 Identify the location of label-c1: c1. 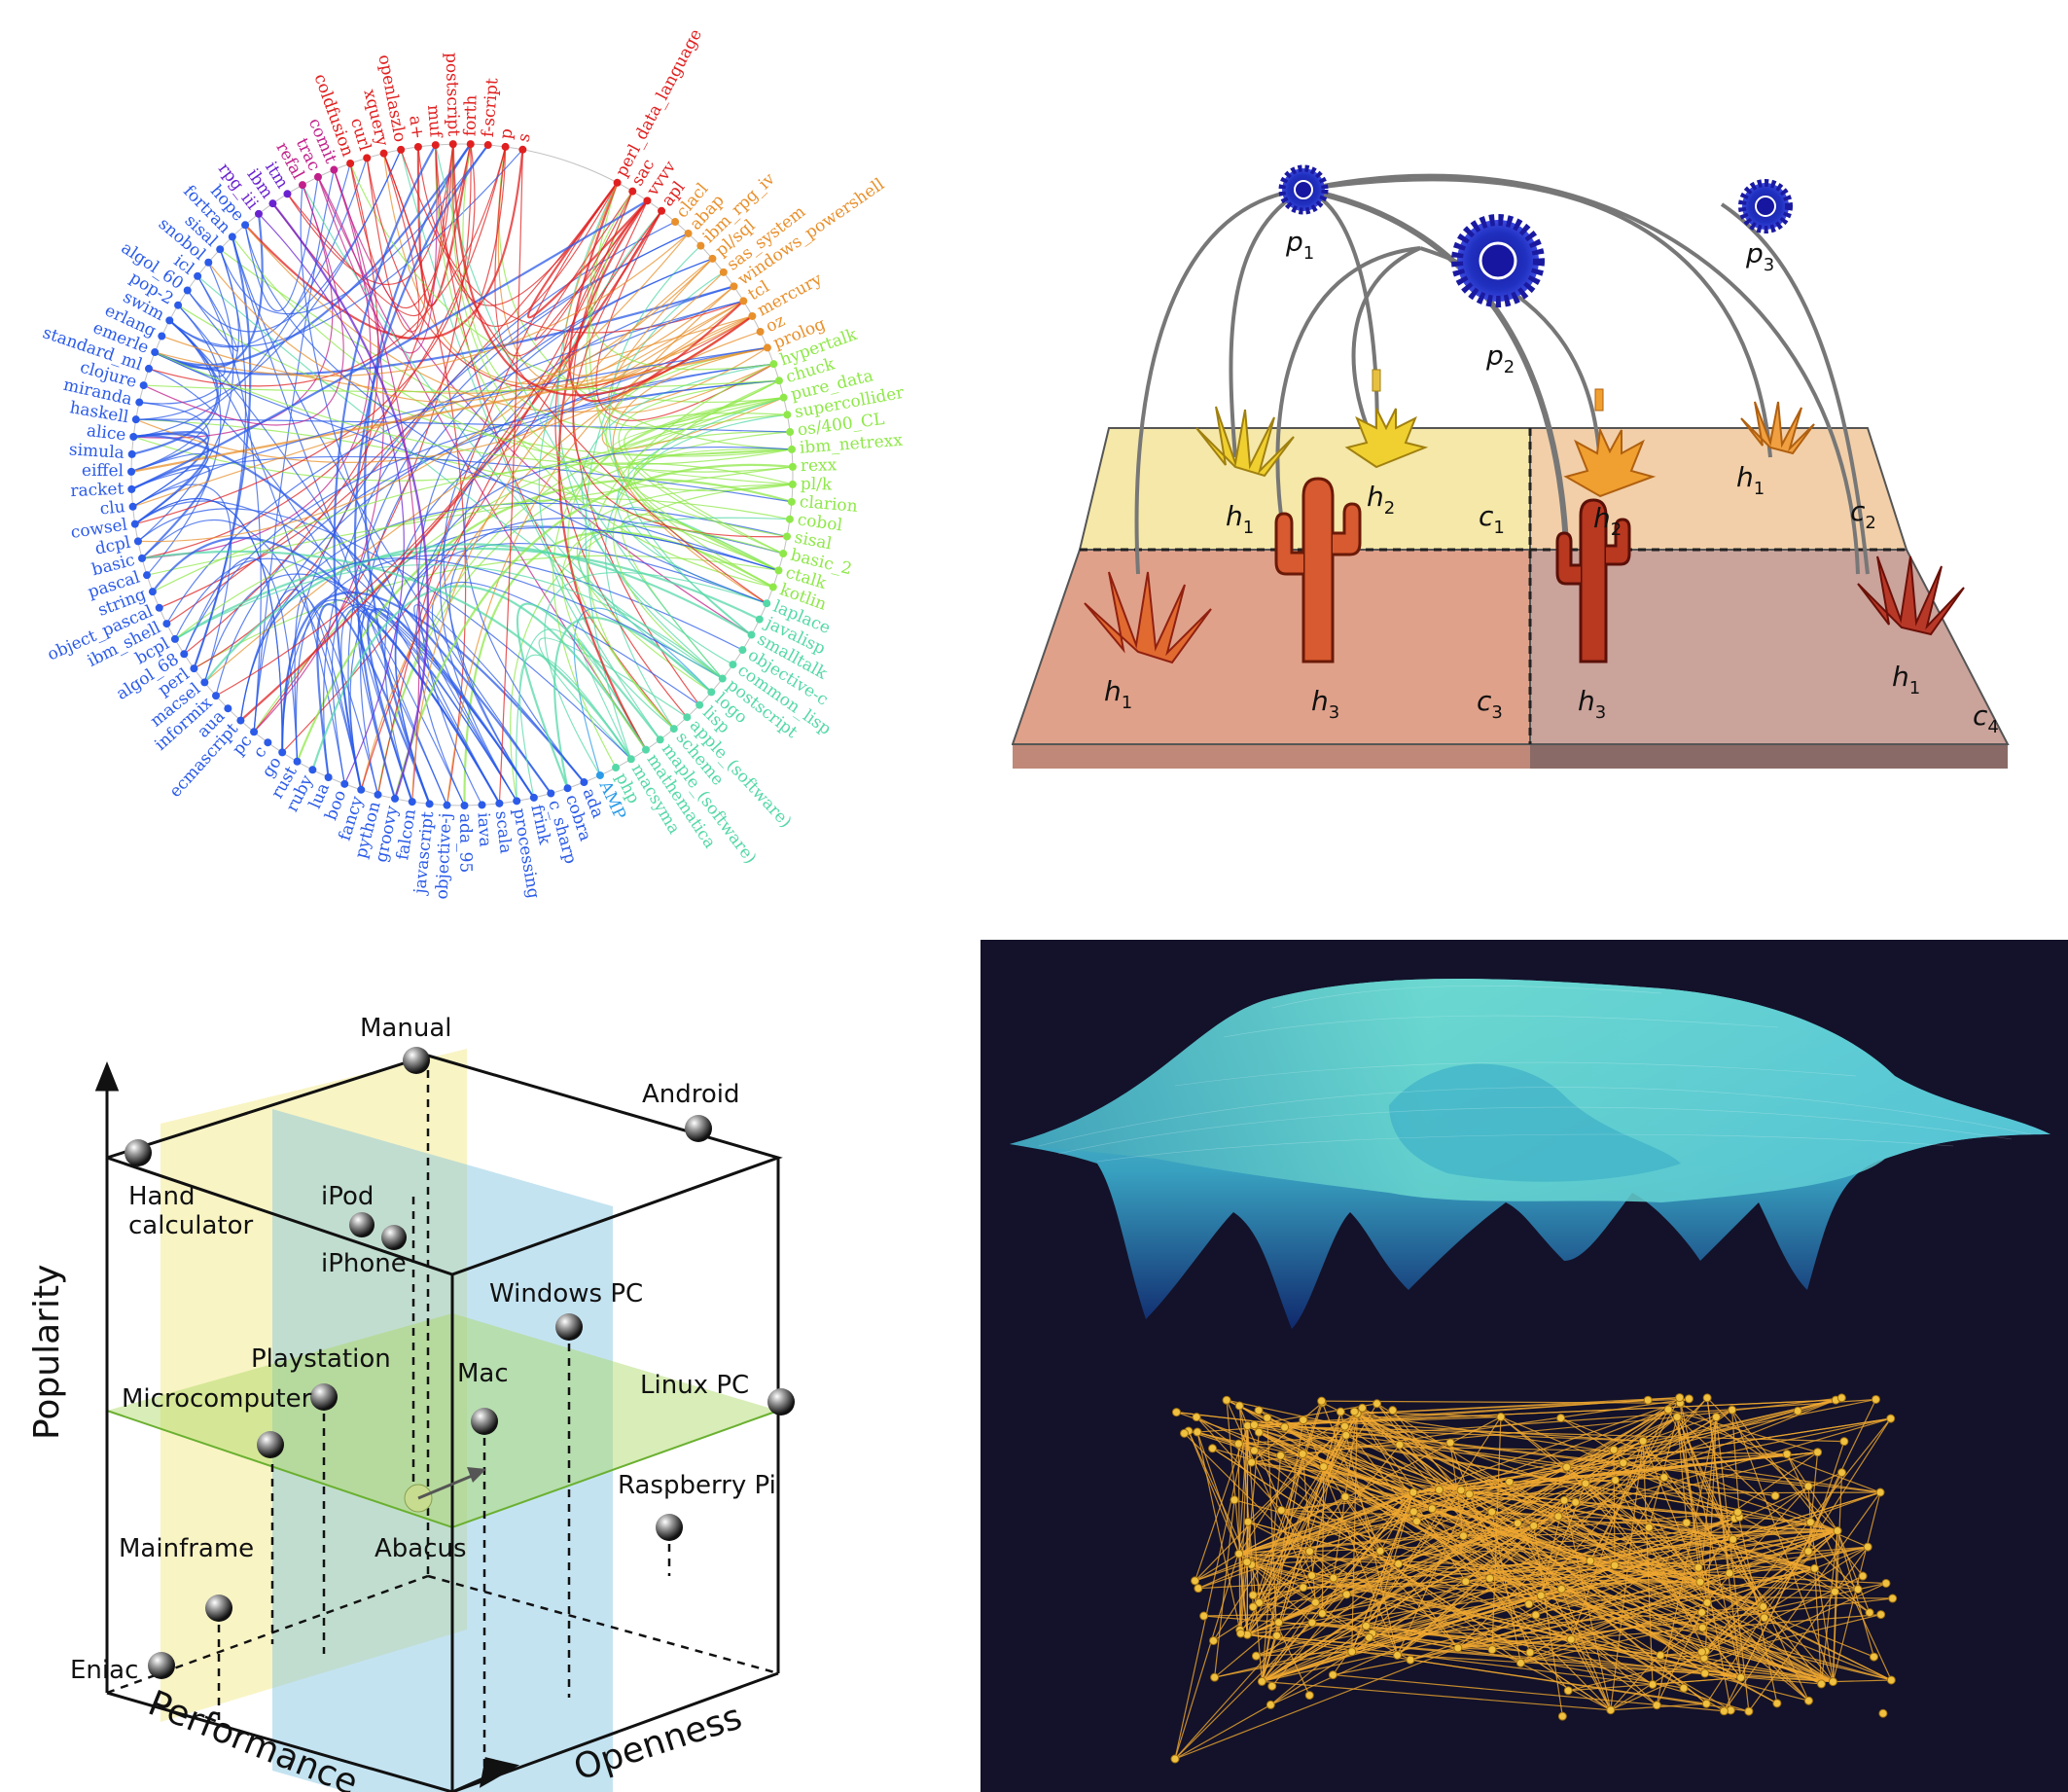
(1492, 519).